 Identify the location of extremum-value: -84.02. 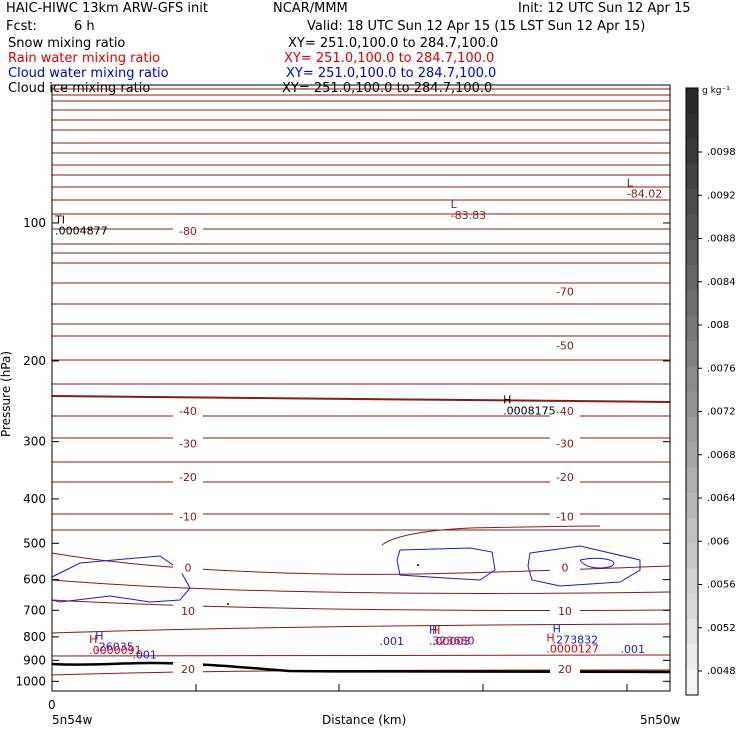
(644, 194).